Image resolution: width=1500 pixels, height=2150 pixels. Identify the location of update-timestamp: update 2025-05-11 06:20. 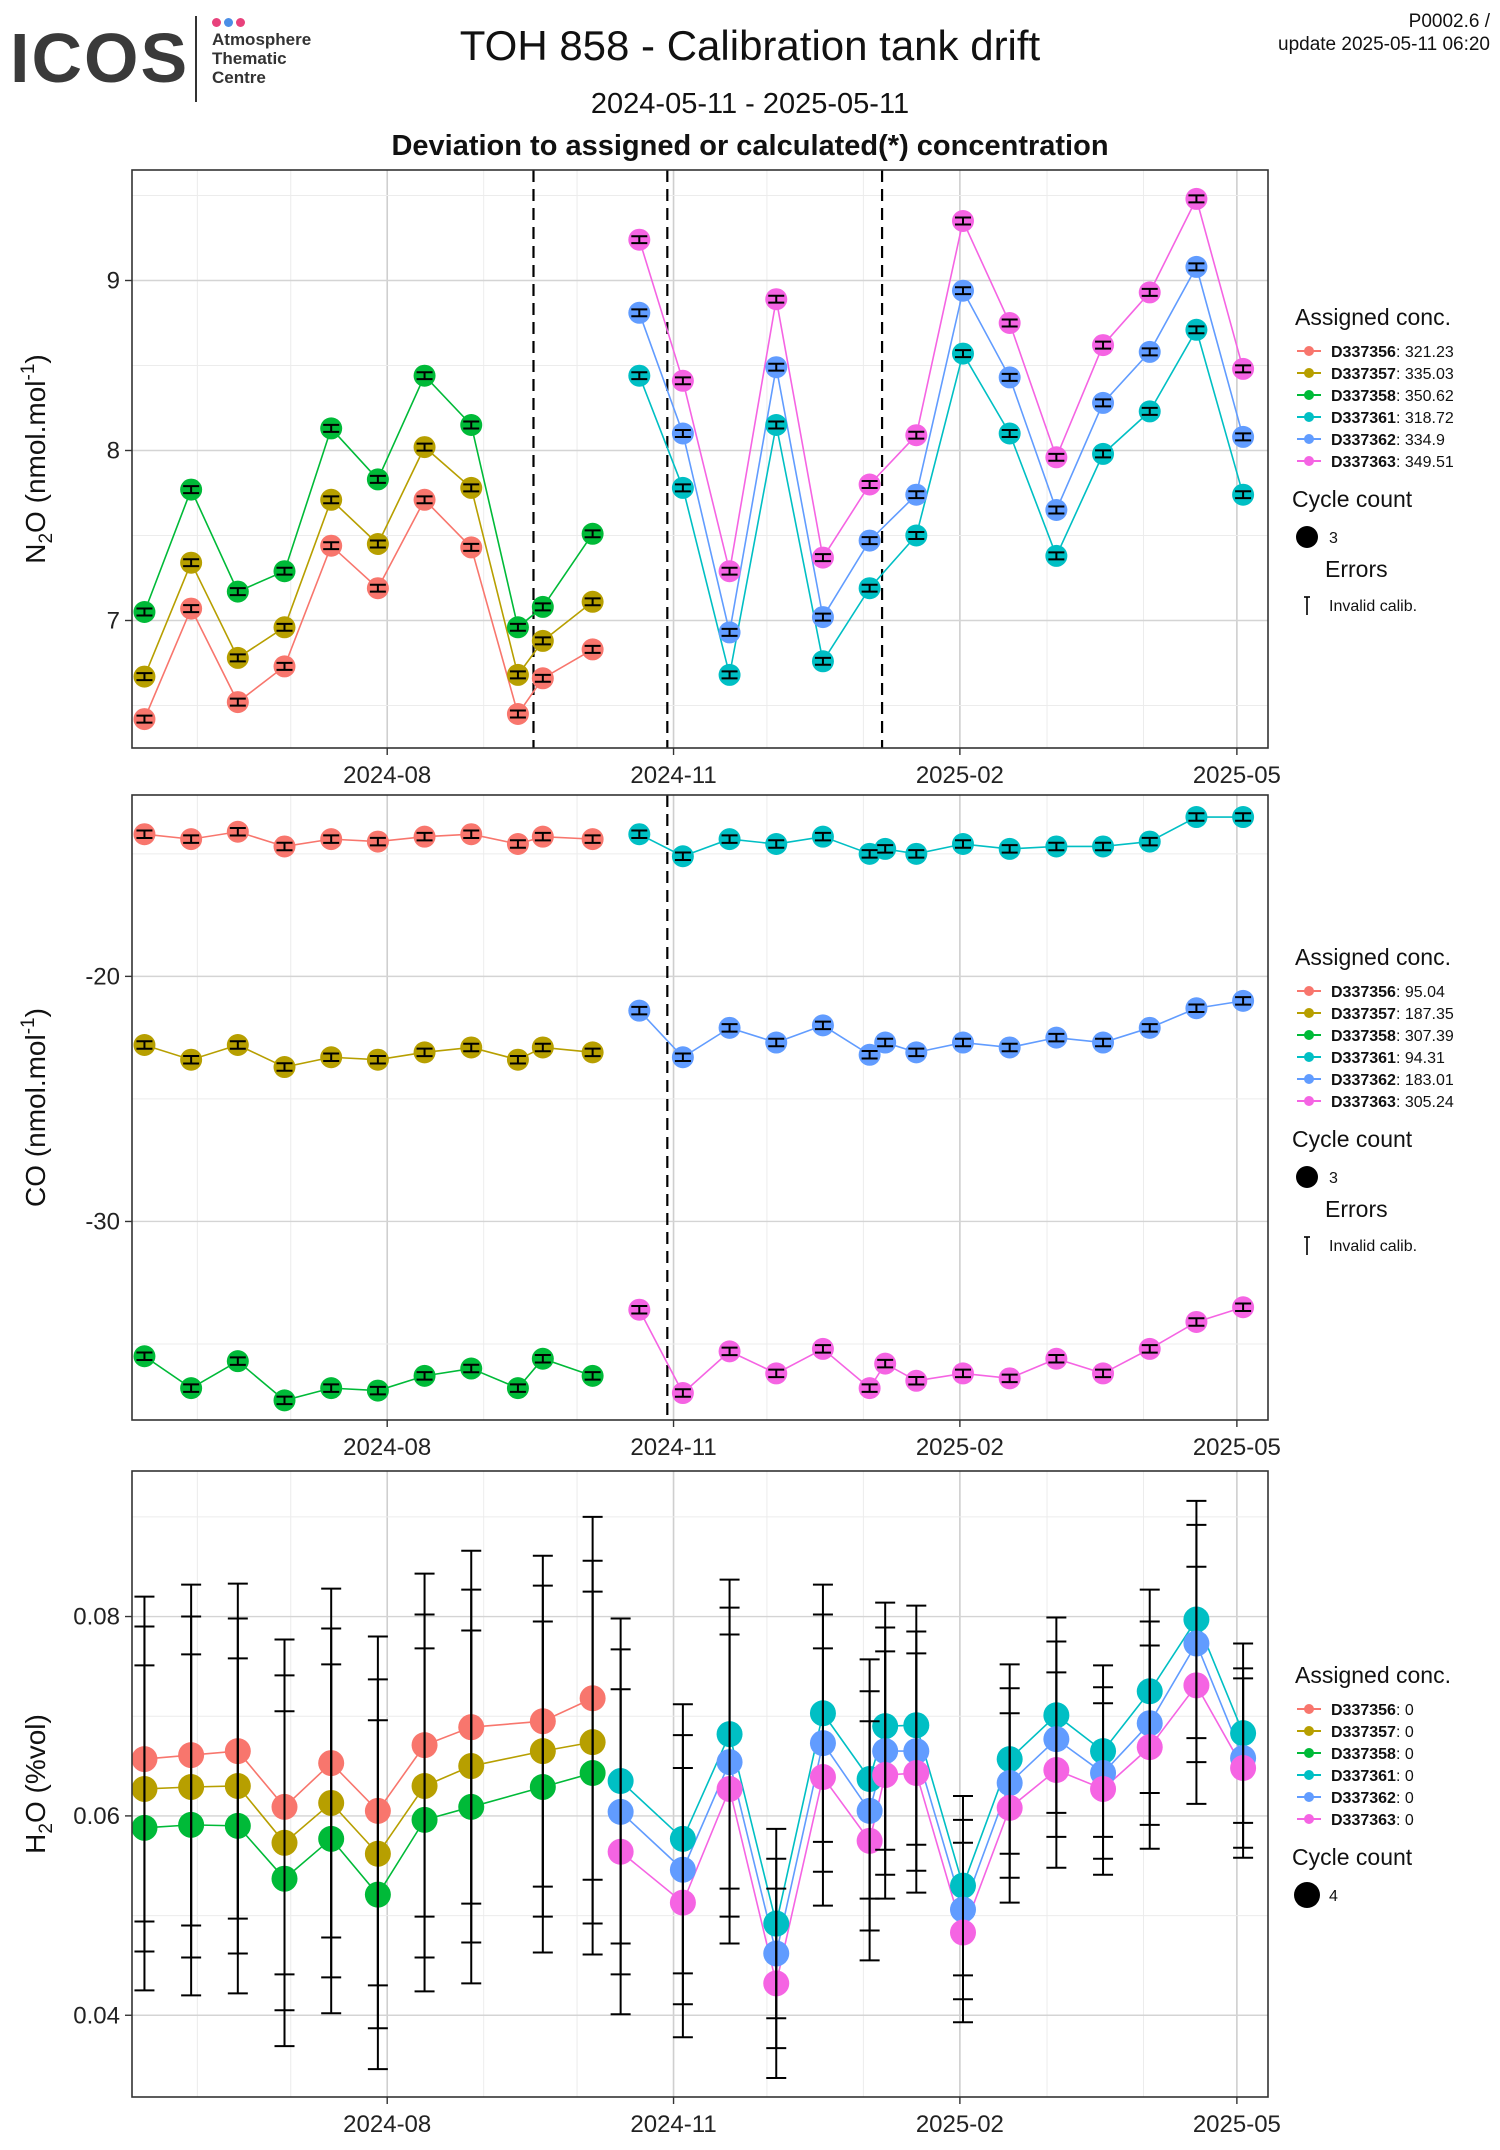
(1384, 44).